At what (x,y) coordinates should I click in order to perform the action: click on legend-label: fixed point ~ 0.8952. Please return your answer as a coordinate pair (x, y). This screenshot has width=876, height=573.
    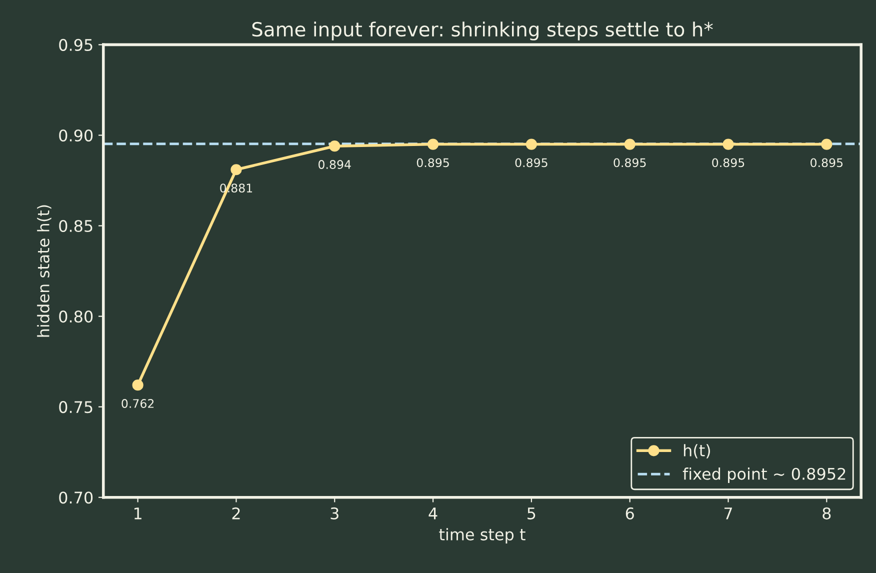
    Looking at the image, I should click on (764, 475).